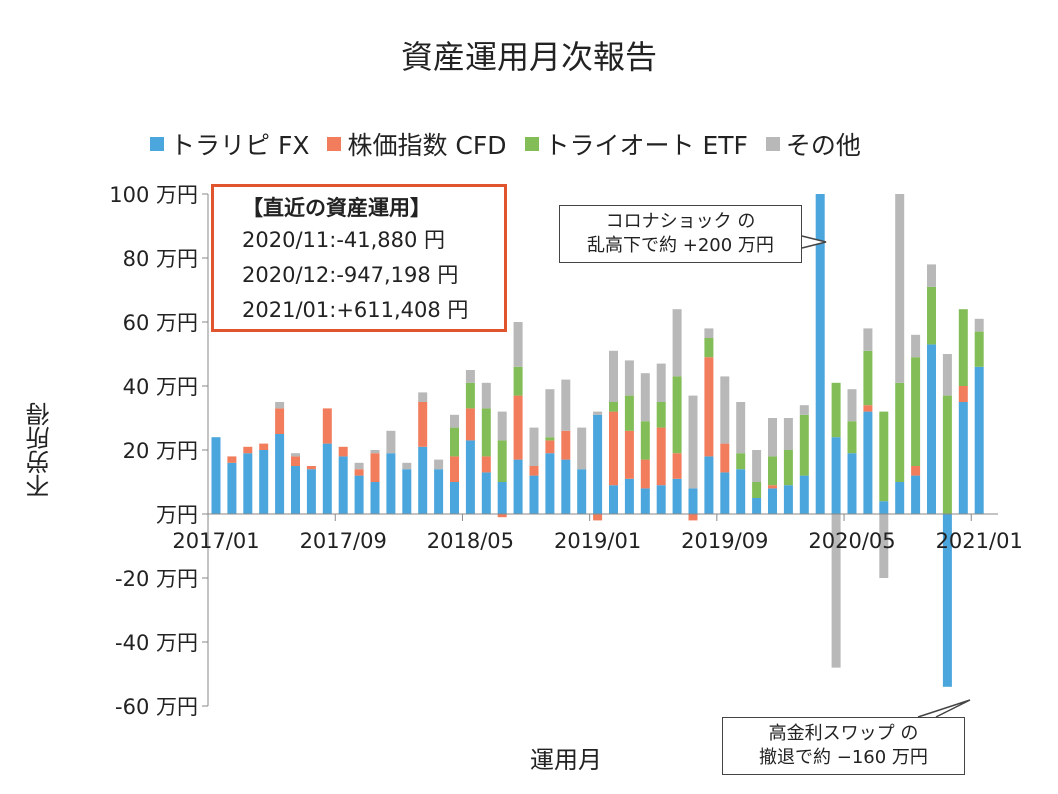 The image size is (1058, 794). What do you see at coordinates (156, 643) in the screenshot?
I see `y-tick-label: -40 万円` at bounding box center [156, 643].